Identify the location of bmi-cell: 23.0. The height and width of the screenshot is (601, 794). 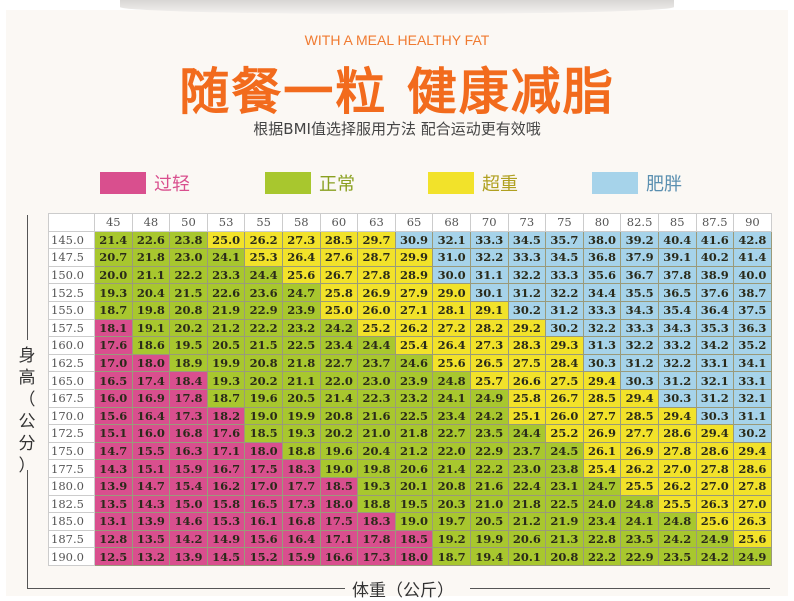
(527, 468).